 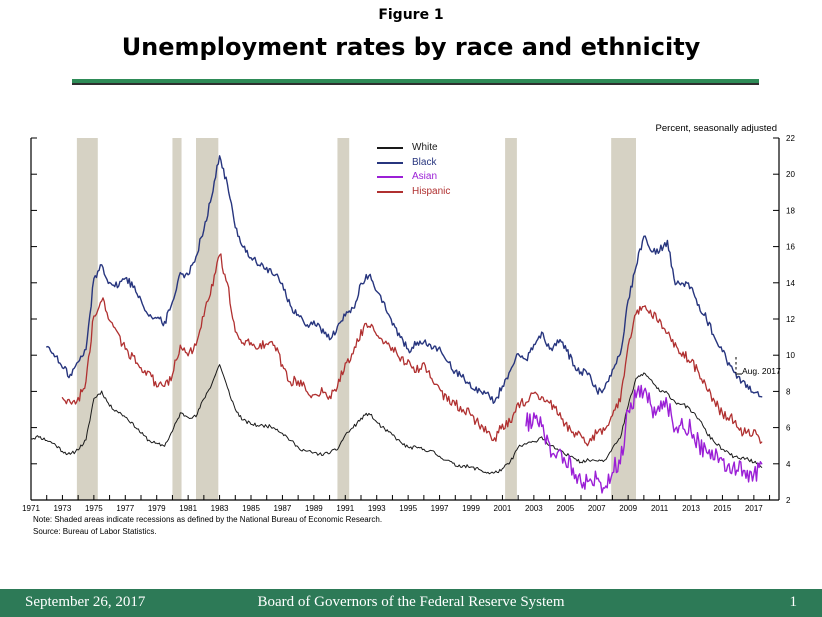 I want to click on x-tick-label: 2017, so click(x=754, y=508).